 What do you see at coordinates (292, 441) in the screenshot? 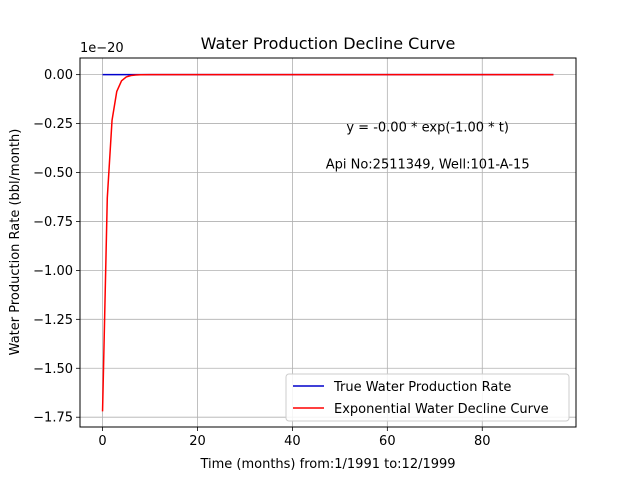
I see `x-tick-label: 40` at bounding box center [292, 441].